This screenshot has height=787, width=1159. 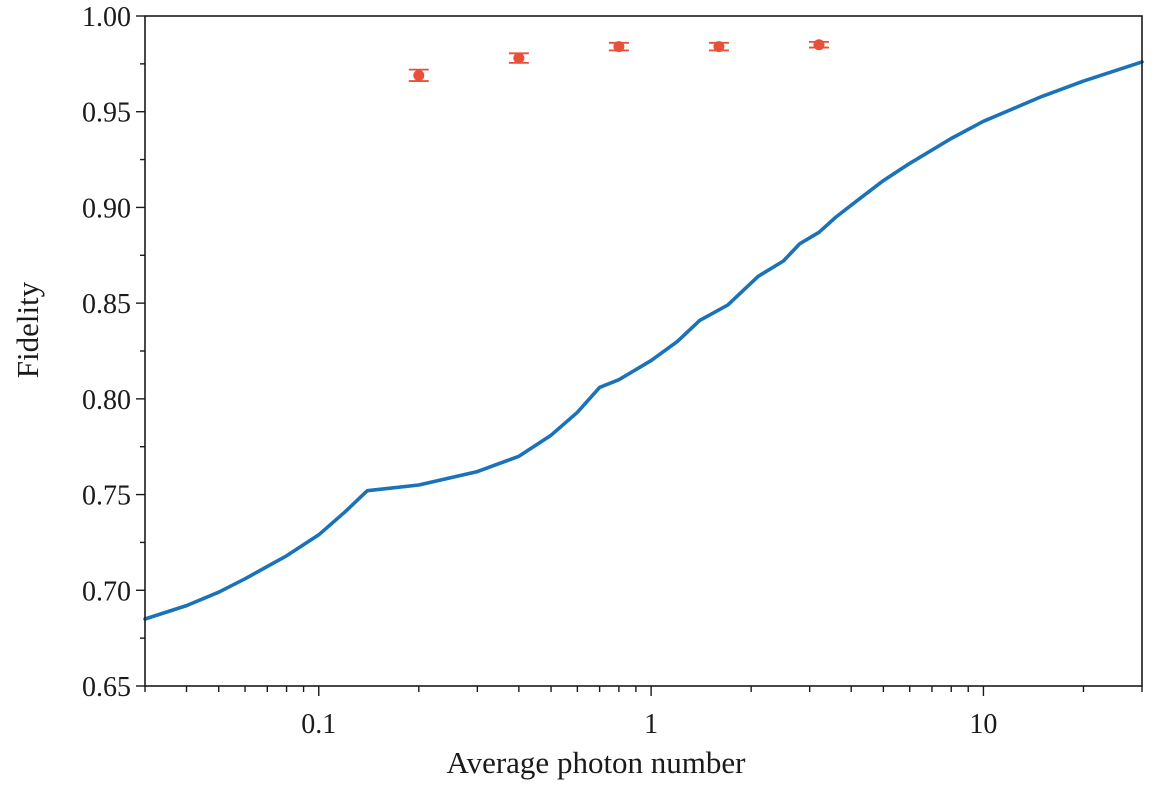 I want to click on y-tick-label: 0.90, so click(x=106, y=208).